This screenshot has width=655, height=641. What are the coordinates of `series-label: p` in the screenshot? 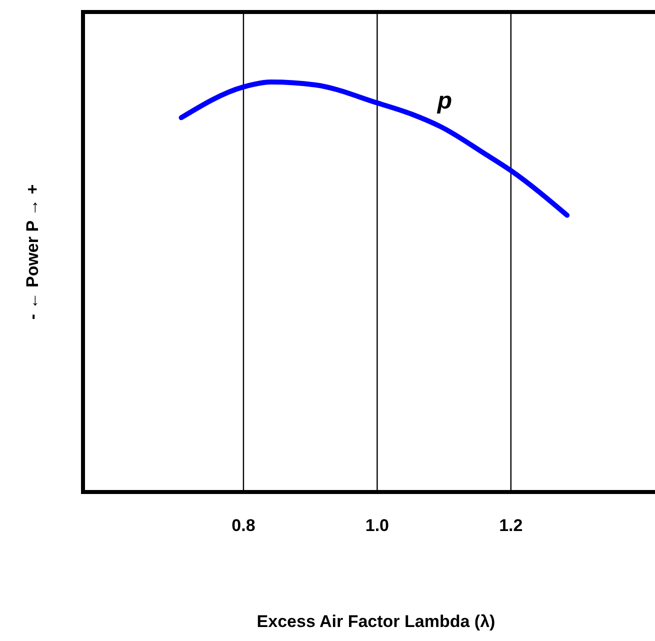 It's located at (444, 101).